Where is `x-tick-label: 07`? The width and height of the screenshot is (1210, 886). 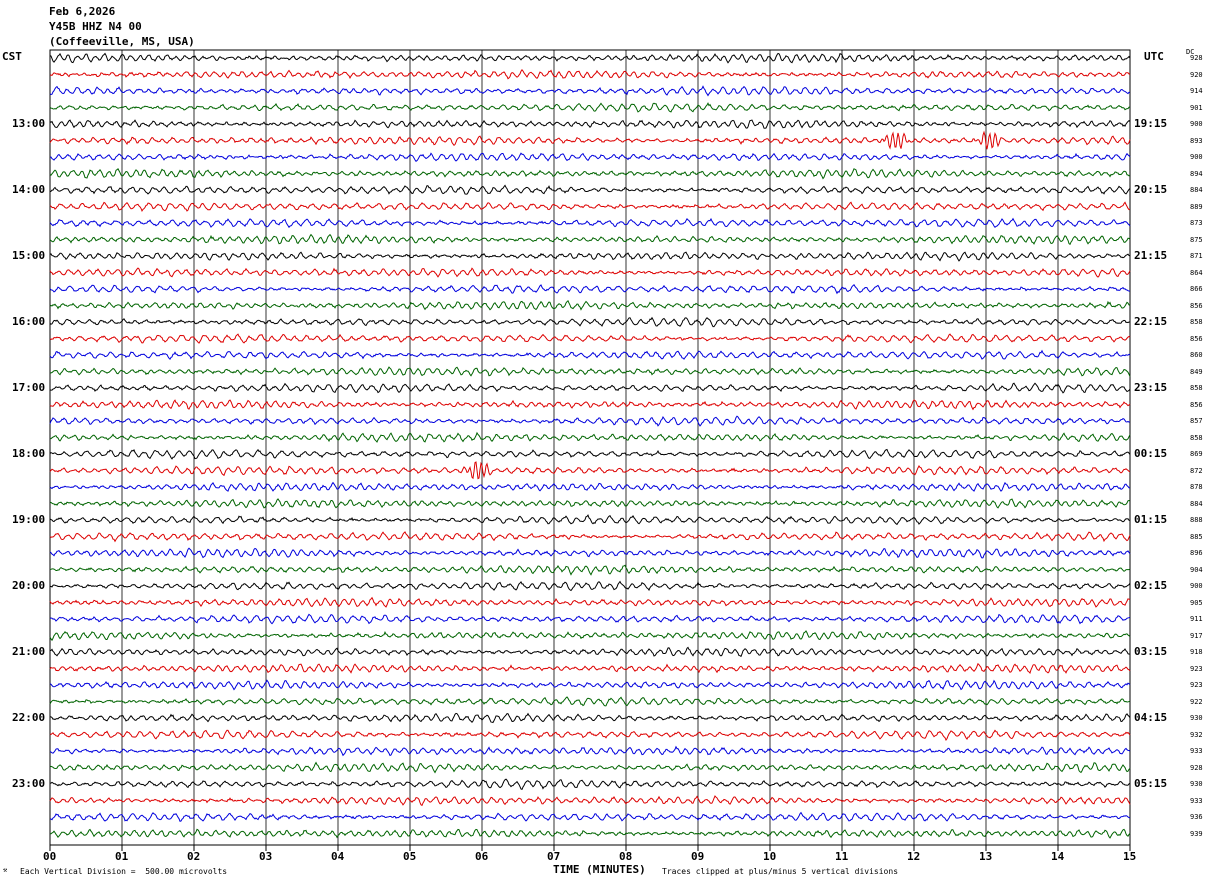 x-tick-label: 07 is located at coordinates (554, 856).